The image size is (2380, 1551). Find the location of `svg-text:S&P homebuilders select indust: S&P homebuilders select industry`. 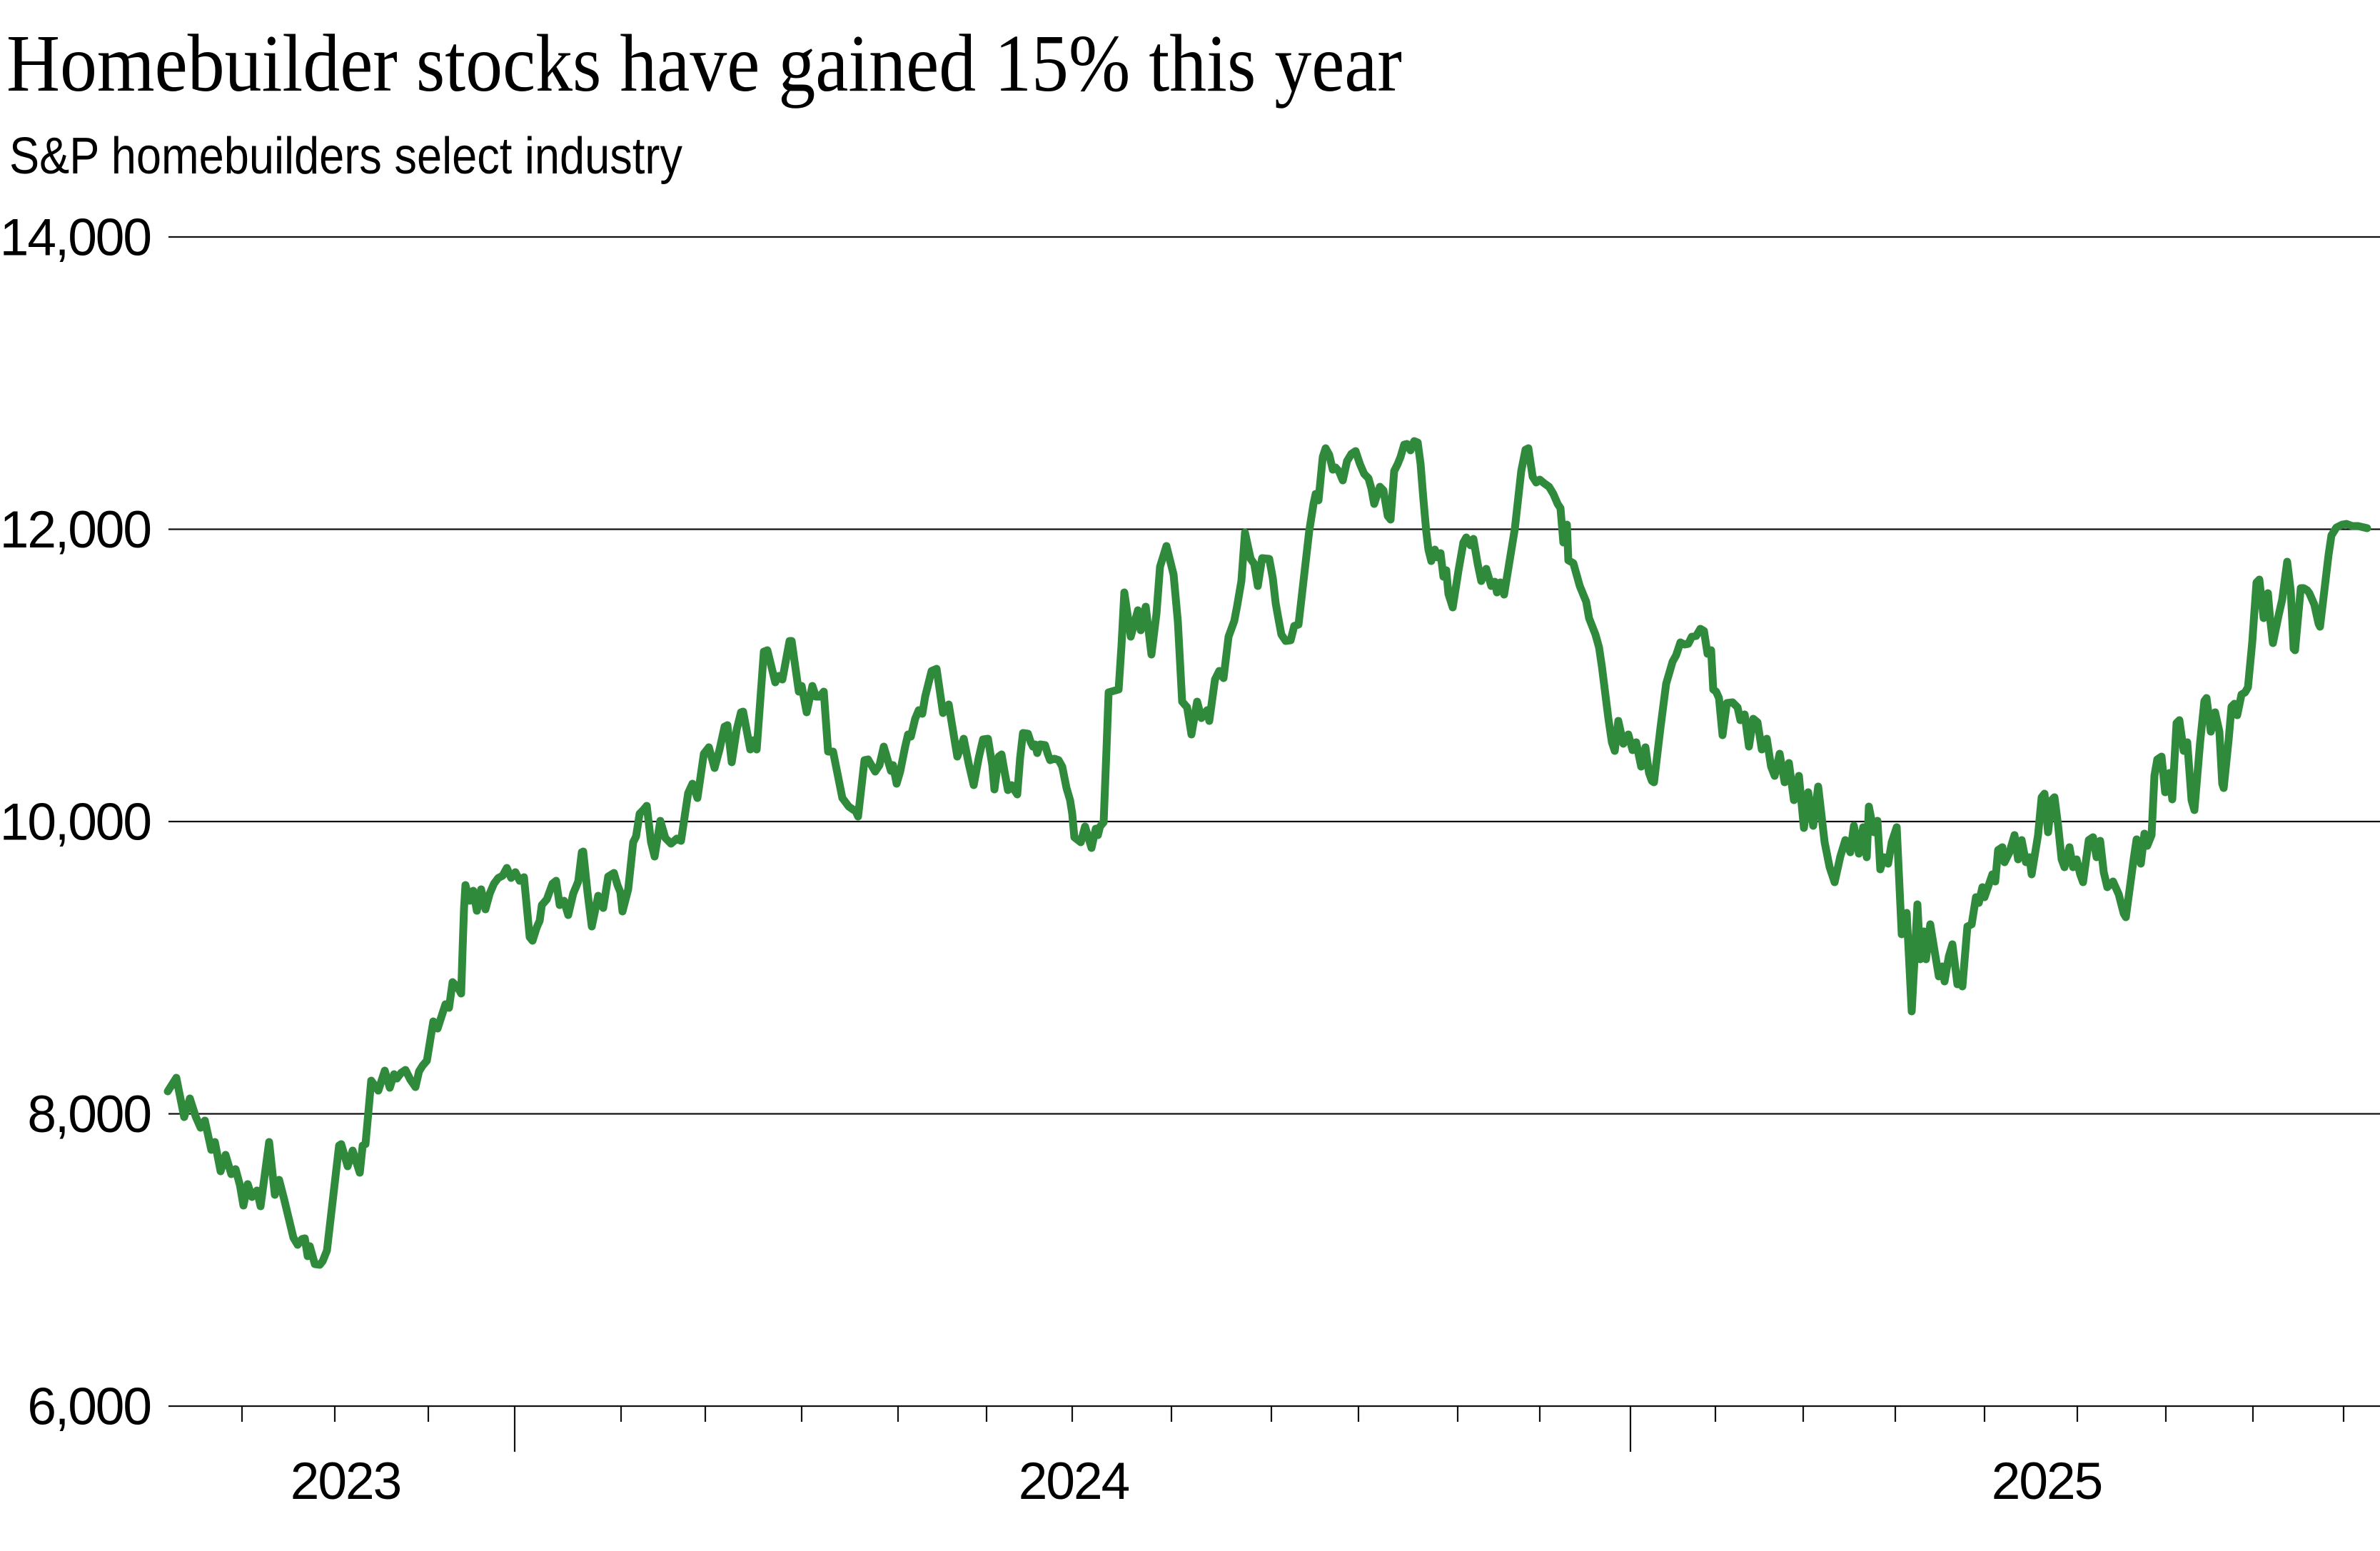

svg-text:S&P homebuilders select indust: S&P homebuilders select industry is located at coordinates (345, 156).